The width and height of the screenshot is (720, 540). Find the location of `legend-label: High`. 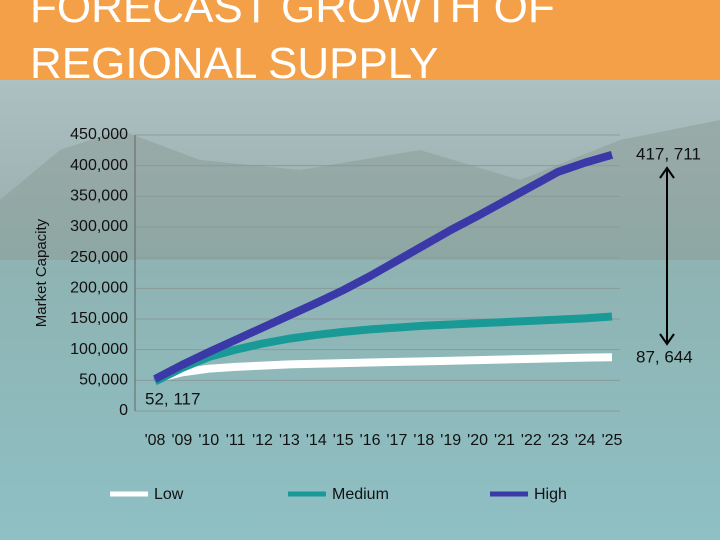

legend-label: High is located at coordinates (550, 494).